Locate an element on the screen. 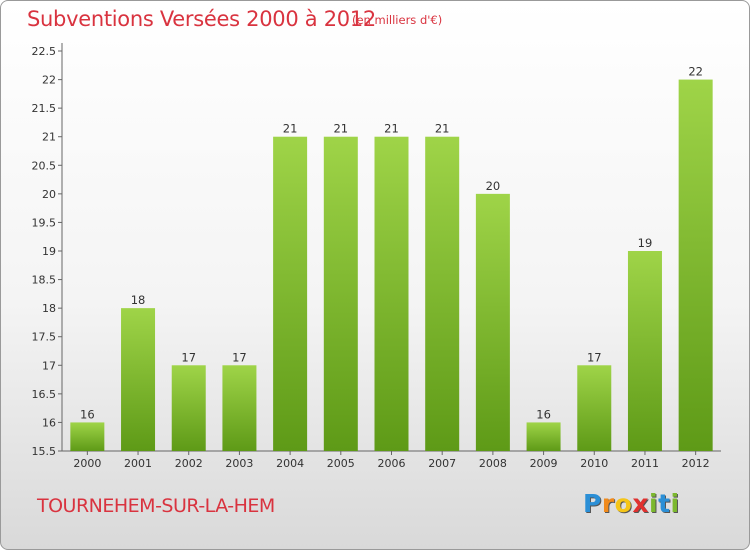 This screenshot has width=750, height=550. proxiti-logo: Proxiti is located at coordinates (631, 503).